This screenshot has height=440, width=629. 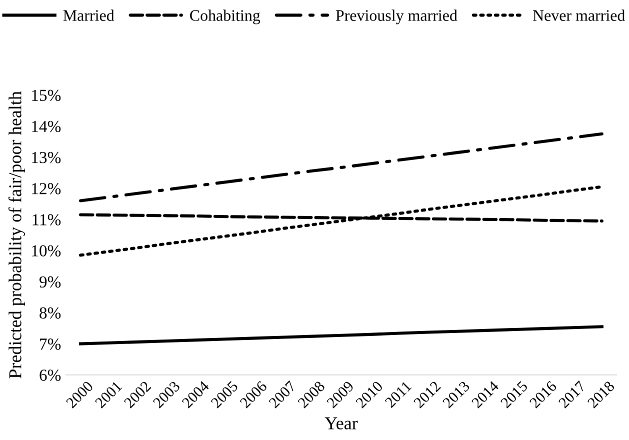 I want to click on y-tick-label: 7%, so click(x=50, y=344).